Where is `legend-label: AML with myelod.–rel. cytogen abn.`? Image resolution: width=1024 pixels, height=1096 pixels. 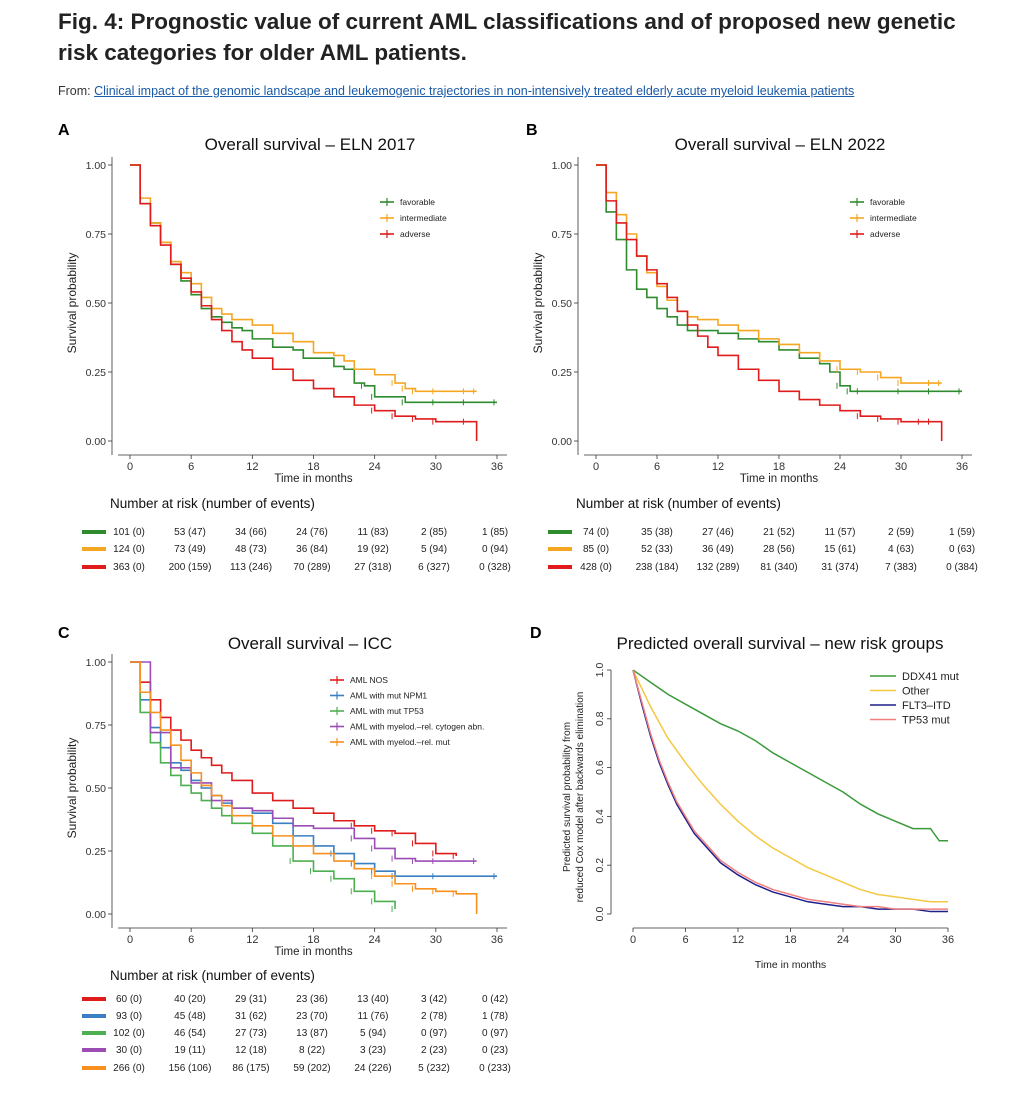 legend-label: AML with myelod.–rel. cytogen abn. is located at coordinates (417, 727).